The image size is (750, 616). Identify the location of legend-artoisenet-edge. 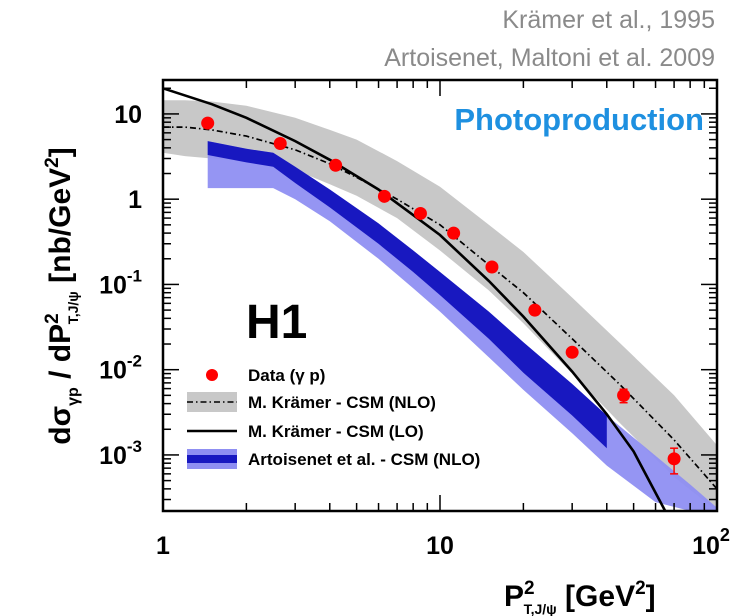
(212, 459).